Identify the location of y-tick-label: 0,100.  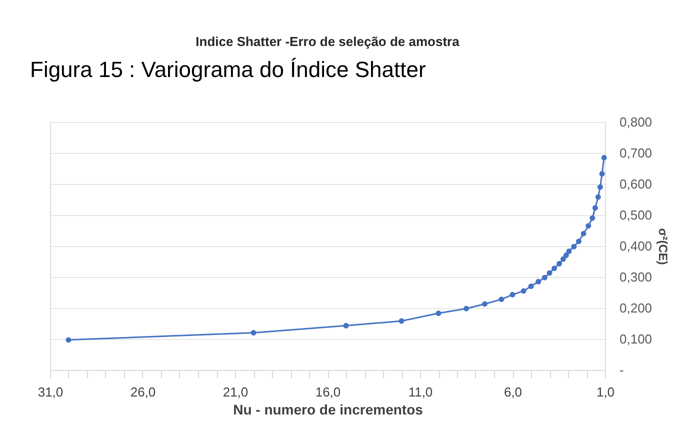
(636, 339).